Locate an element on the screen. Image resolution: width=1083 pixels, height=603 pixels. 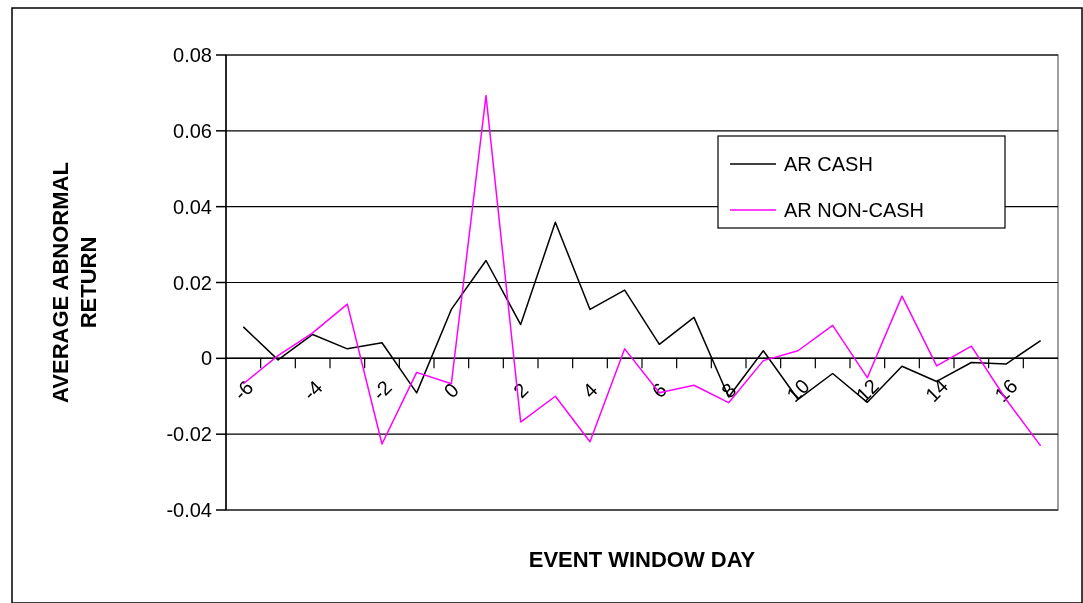
legend-label: AR CASH is located at coordinates (828, 164).